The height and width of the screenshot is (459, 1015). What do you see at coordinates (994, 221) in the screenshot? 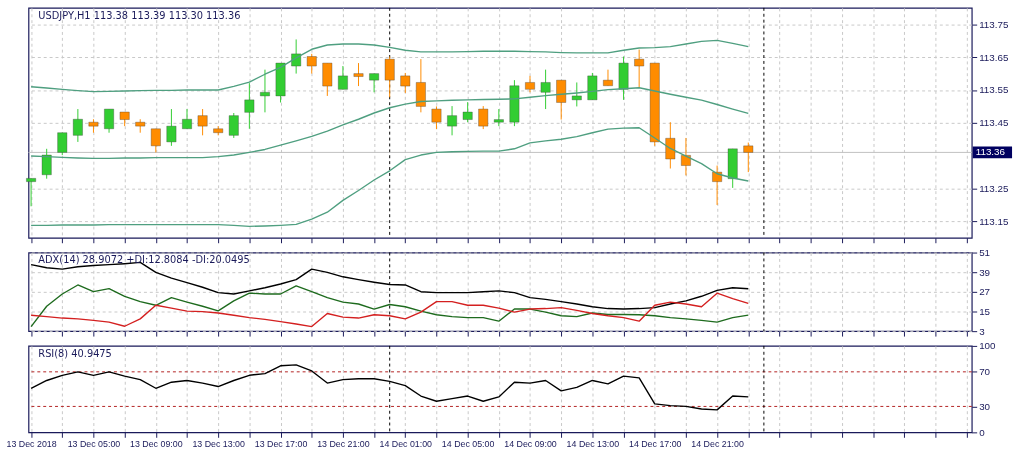
I see `y-tick-label: 113.15` at bounding box center [994, 221].